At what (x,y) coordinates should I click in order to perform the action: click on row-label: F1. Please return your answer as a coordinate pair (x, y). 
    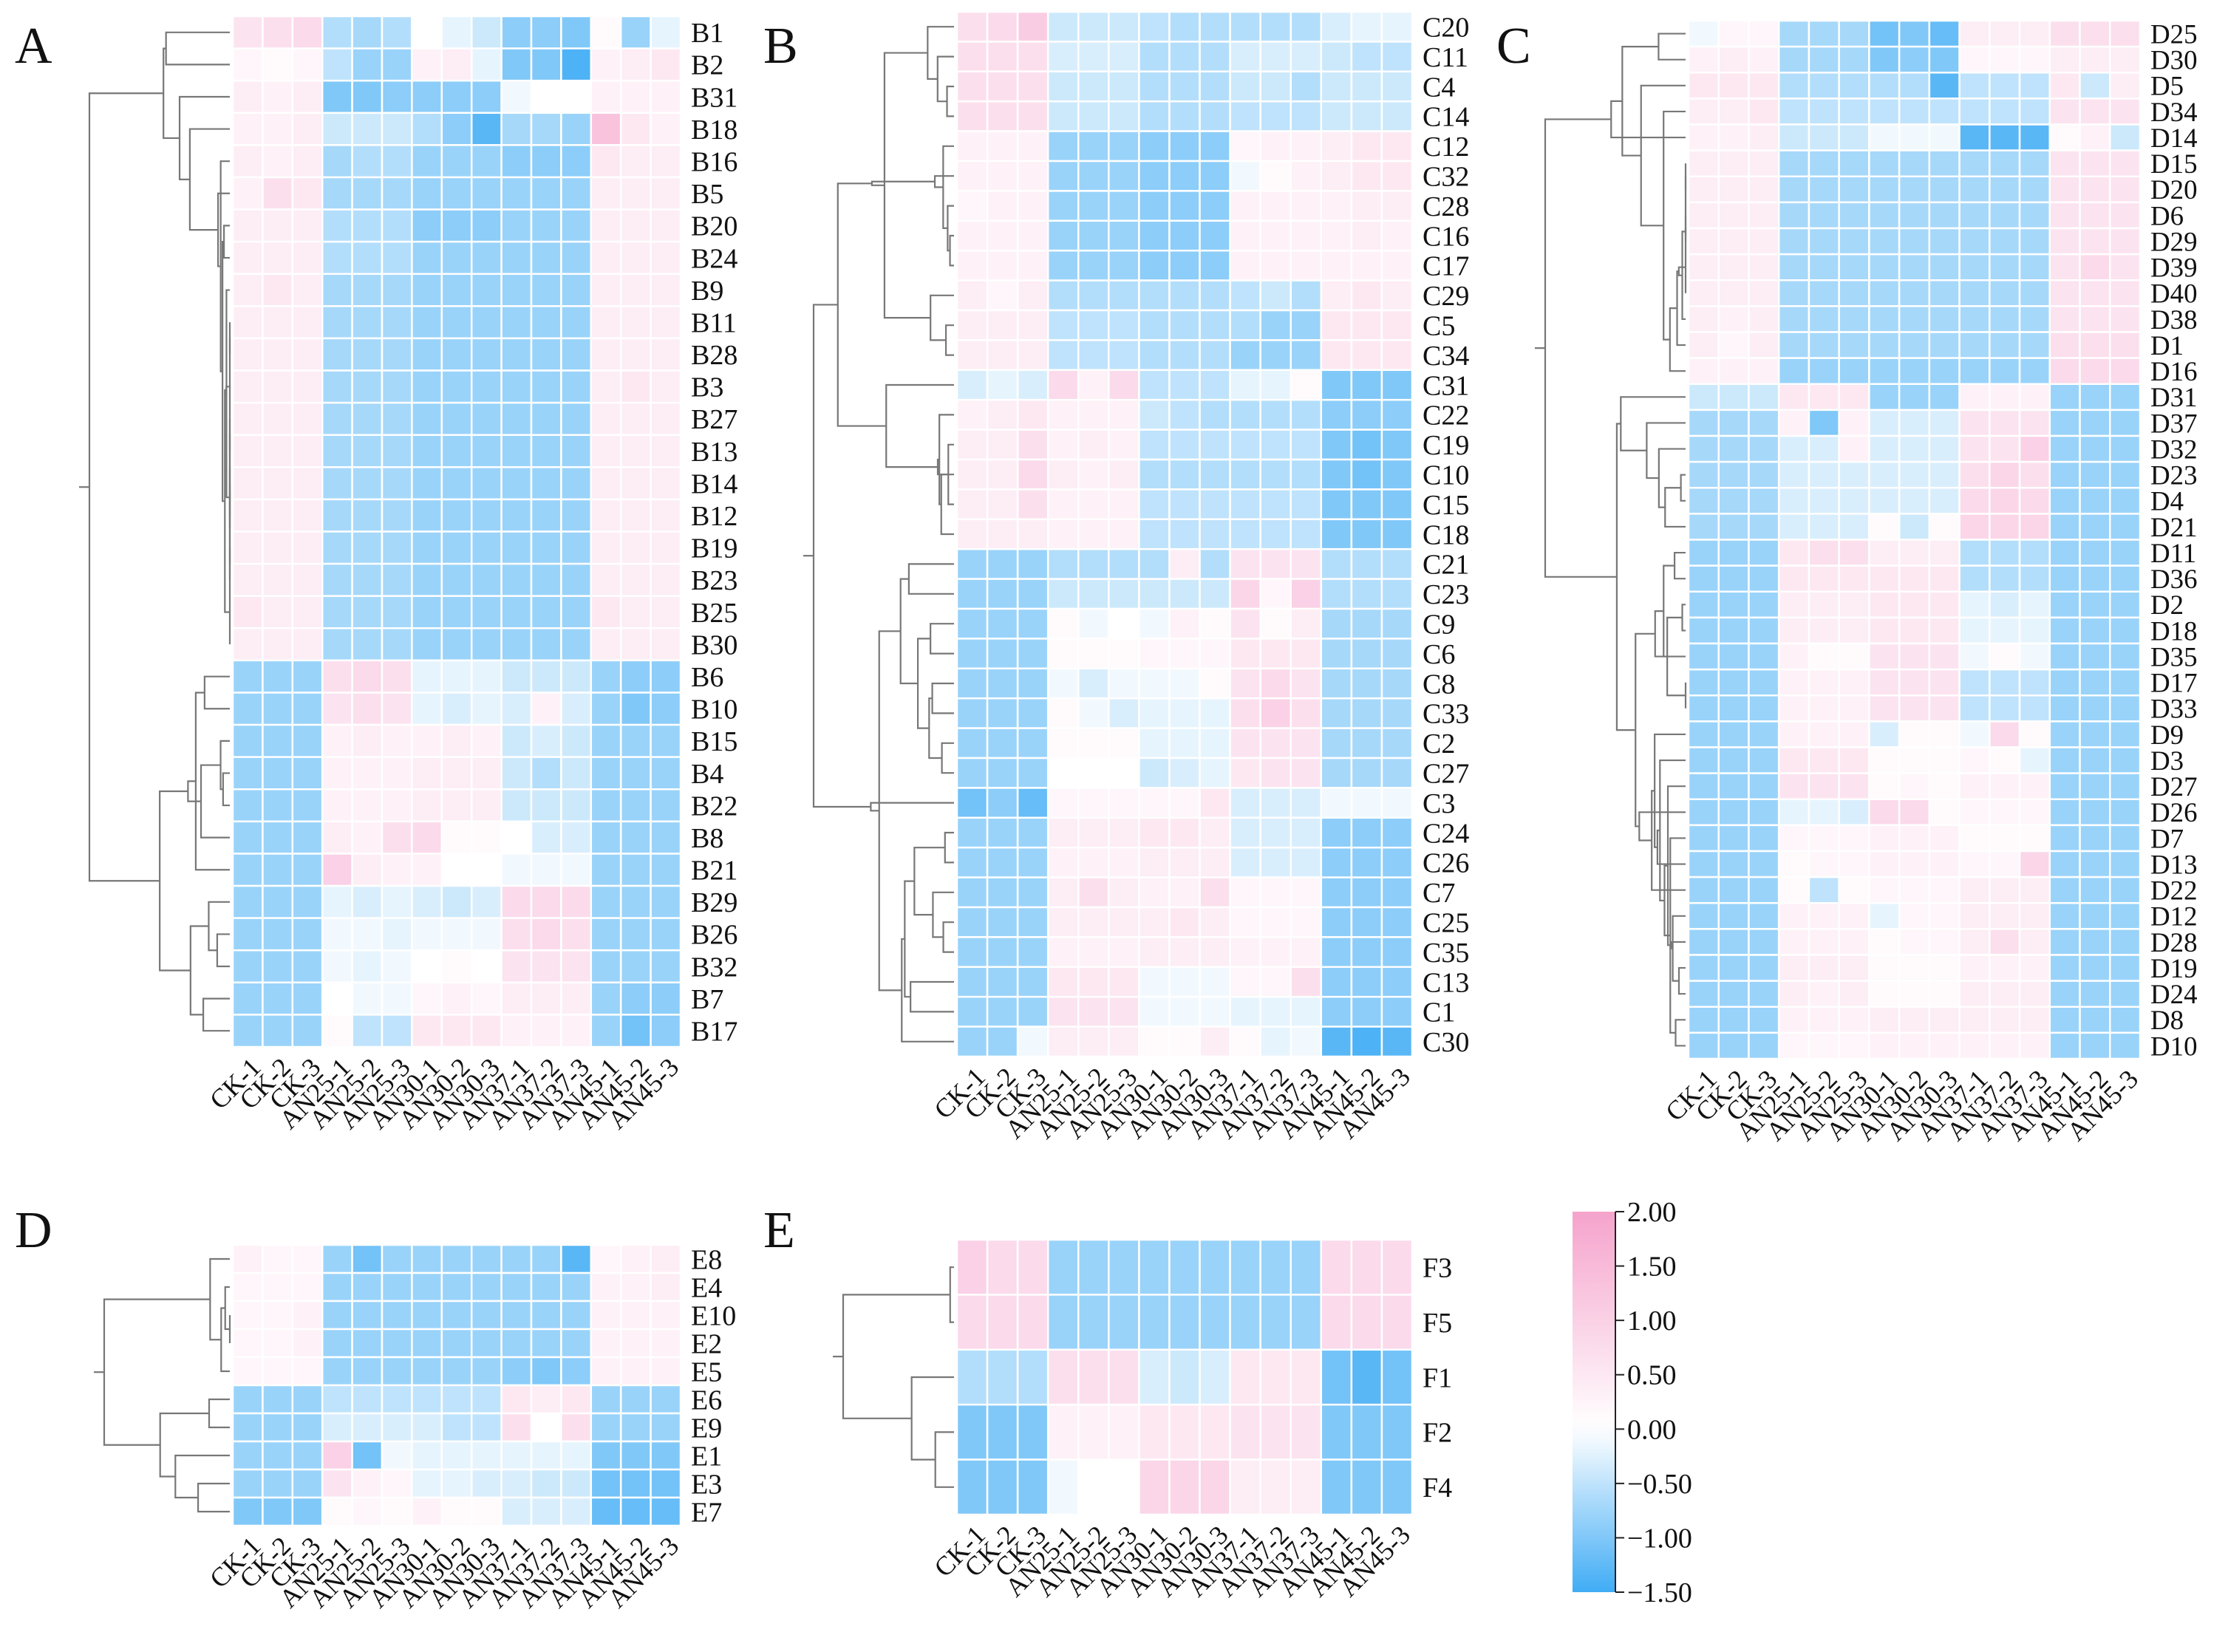
    Looking at the image, I should click on (1437, 1377).